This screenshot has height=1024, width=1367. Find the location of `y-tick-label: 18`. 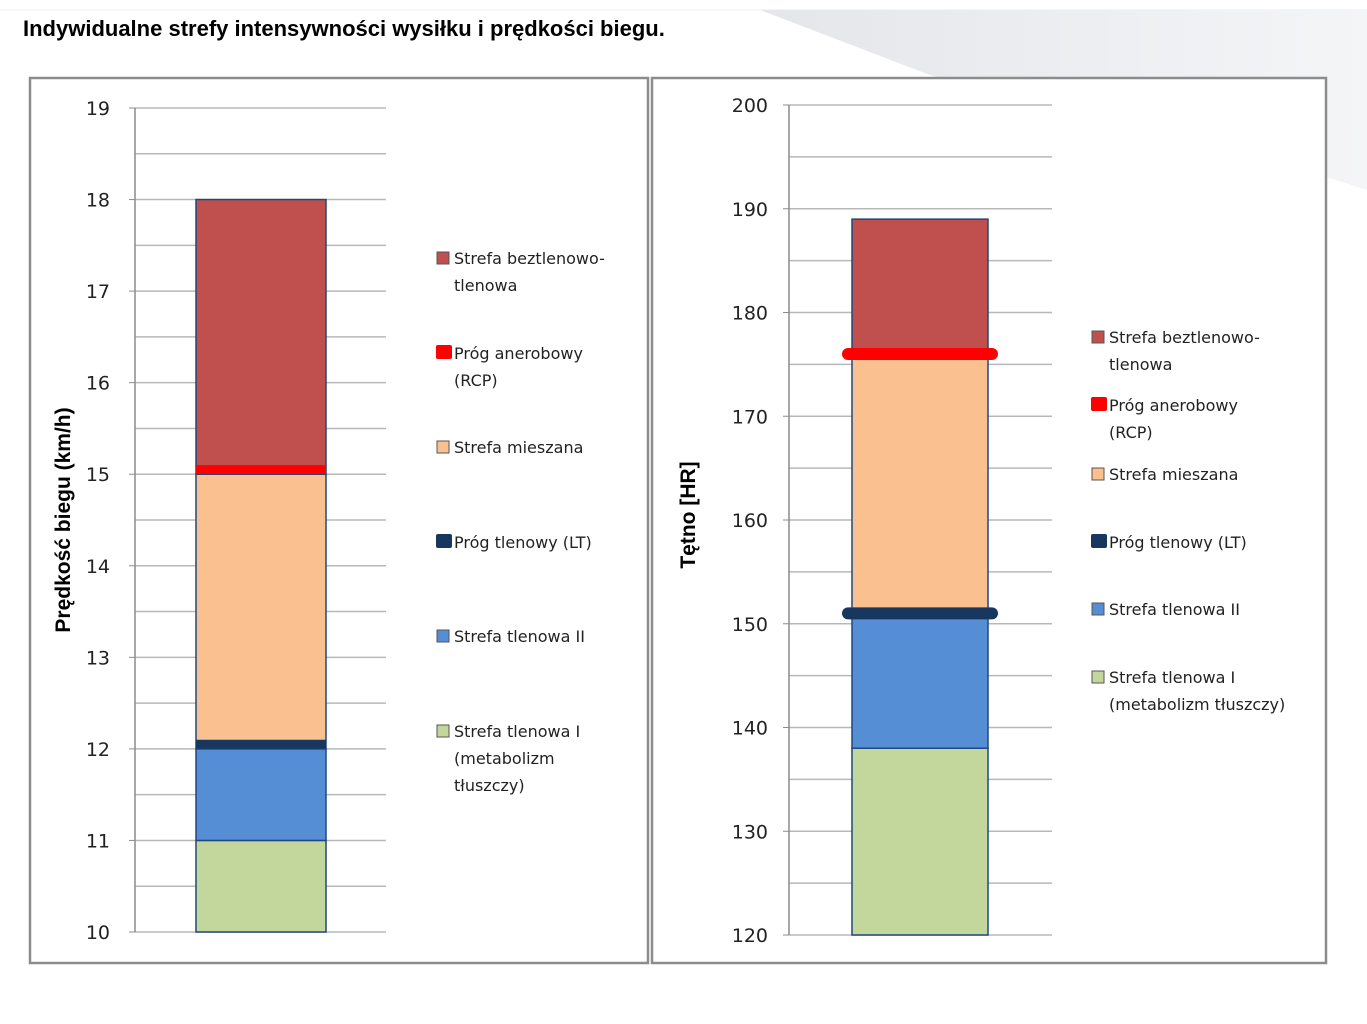

y-tick-label: 18 is located at coordinates (98, 201).